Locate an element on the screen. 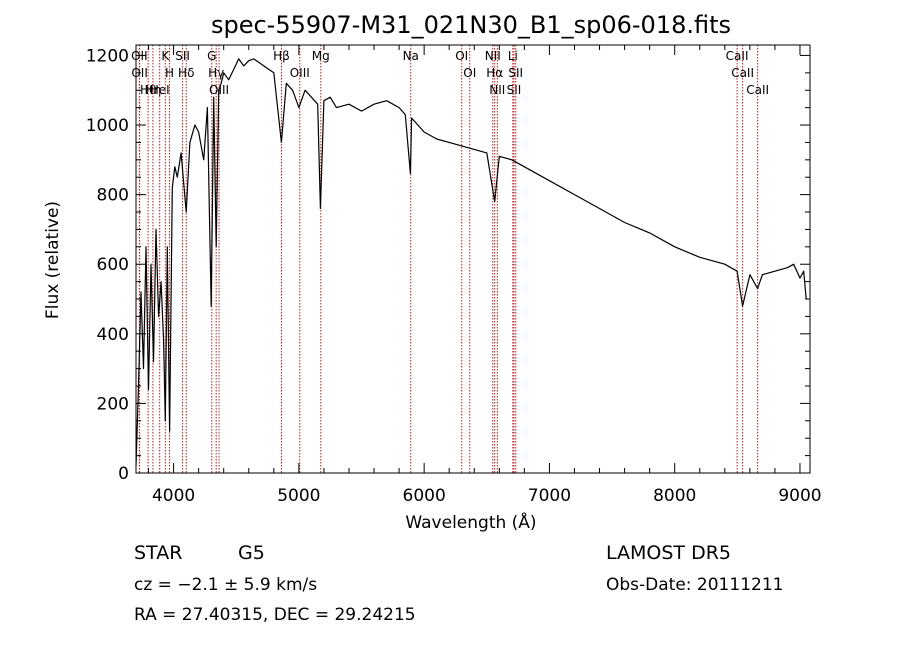 Image resolution: width=900 pixels, height=649 pixels. line-label-14: Mg is located at coordinates (321, 56).